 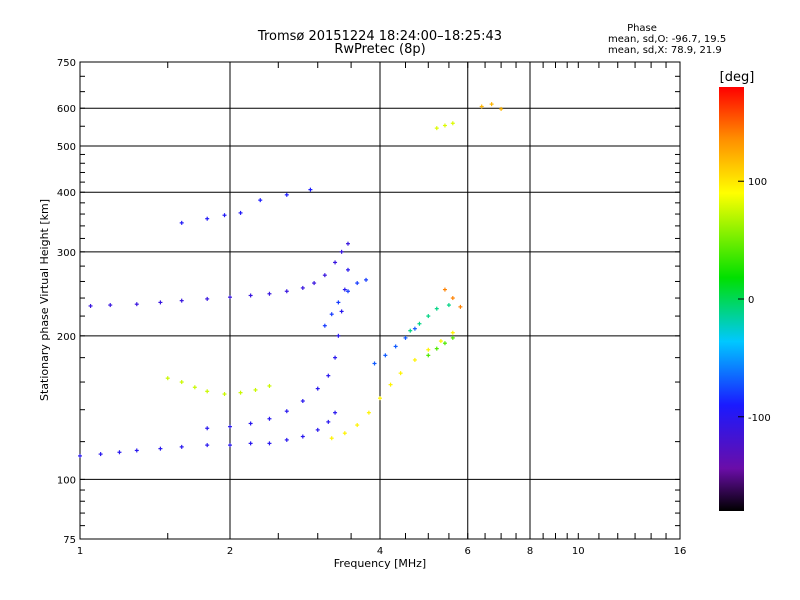 I want to click on phase-stats-o: mean, sd,O: -96.7, 19.5, so click(x=667, y=39).